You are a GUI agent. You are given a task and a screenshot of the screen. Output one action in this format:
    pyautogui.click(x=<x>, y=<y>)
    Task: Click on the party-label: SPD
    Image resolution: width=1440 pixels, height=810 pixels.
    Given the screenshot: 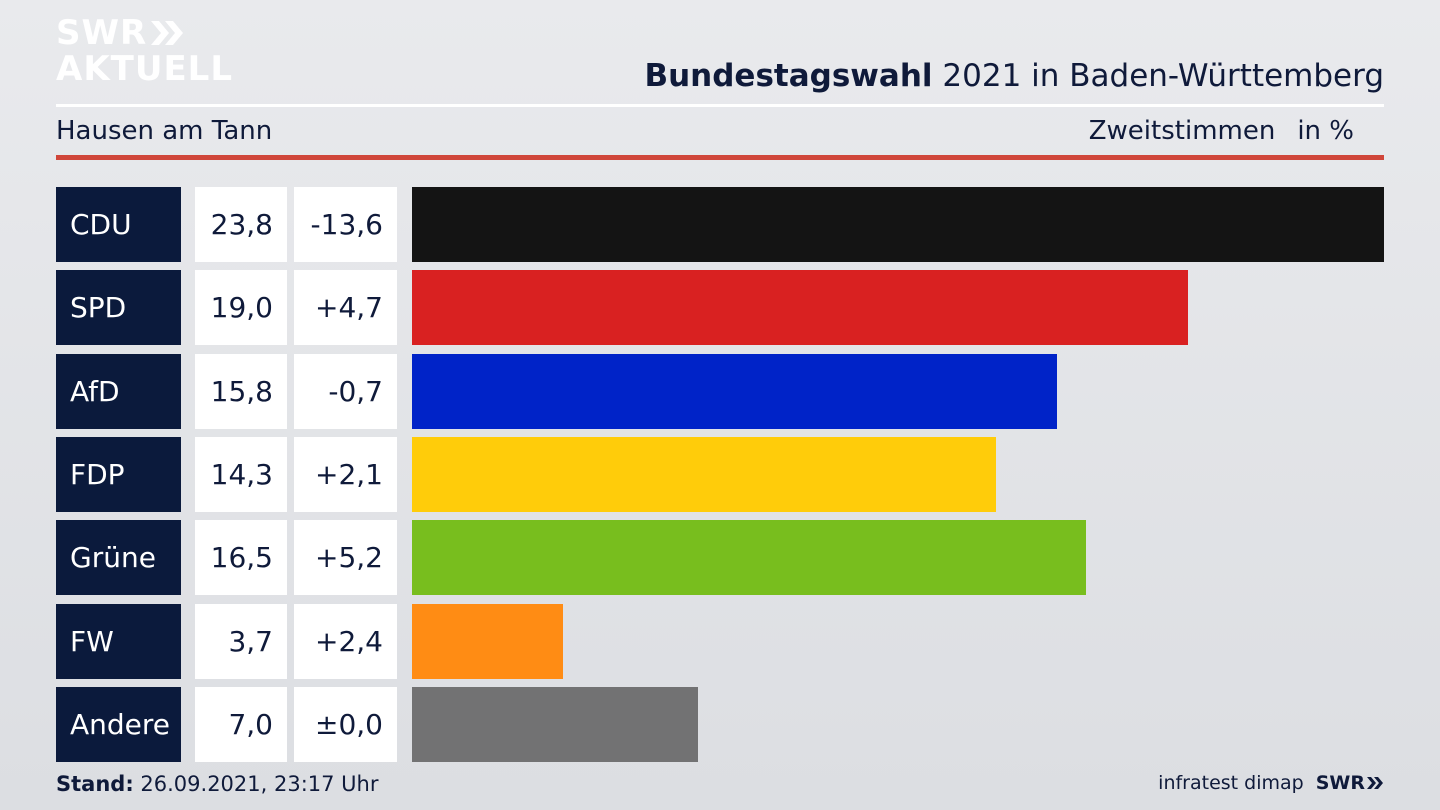 What is the action you would take?
    pyautogui.click(x=118, y=307)
    